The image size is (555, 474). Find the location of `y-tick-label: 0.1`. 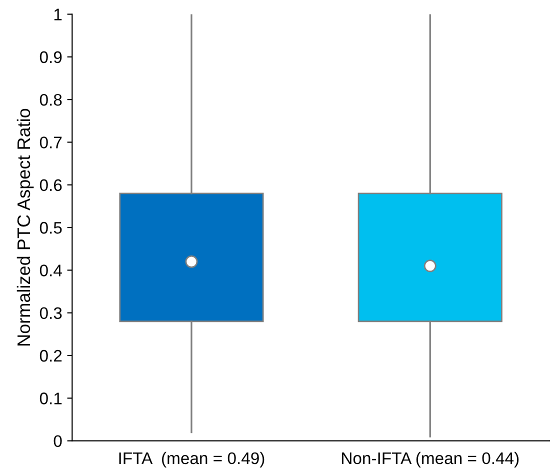

y-tick-label: 0.1 is located at coordinates (51, 398).